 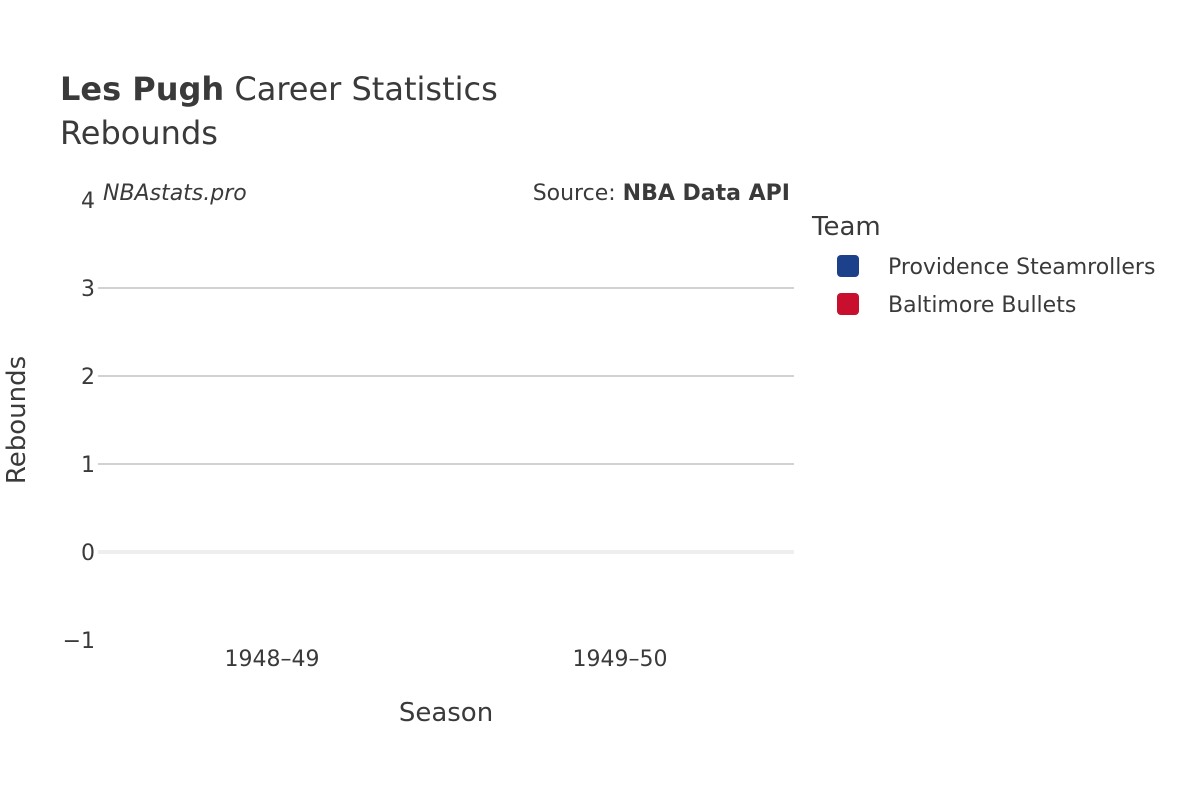 What do you see at coordinates (142, 89) in the screenshot?
I see `title-player-name: Les Pugh` at bounding box center [142, 89].